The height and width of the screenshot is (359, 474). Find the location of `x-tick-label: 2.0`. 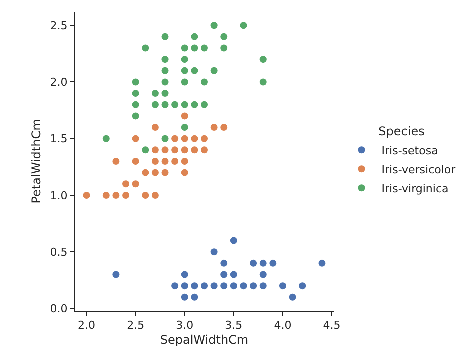

x-tick-label: 2.0 is located at coordinates (87, 325).